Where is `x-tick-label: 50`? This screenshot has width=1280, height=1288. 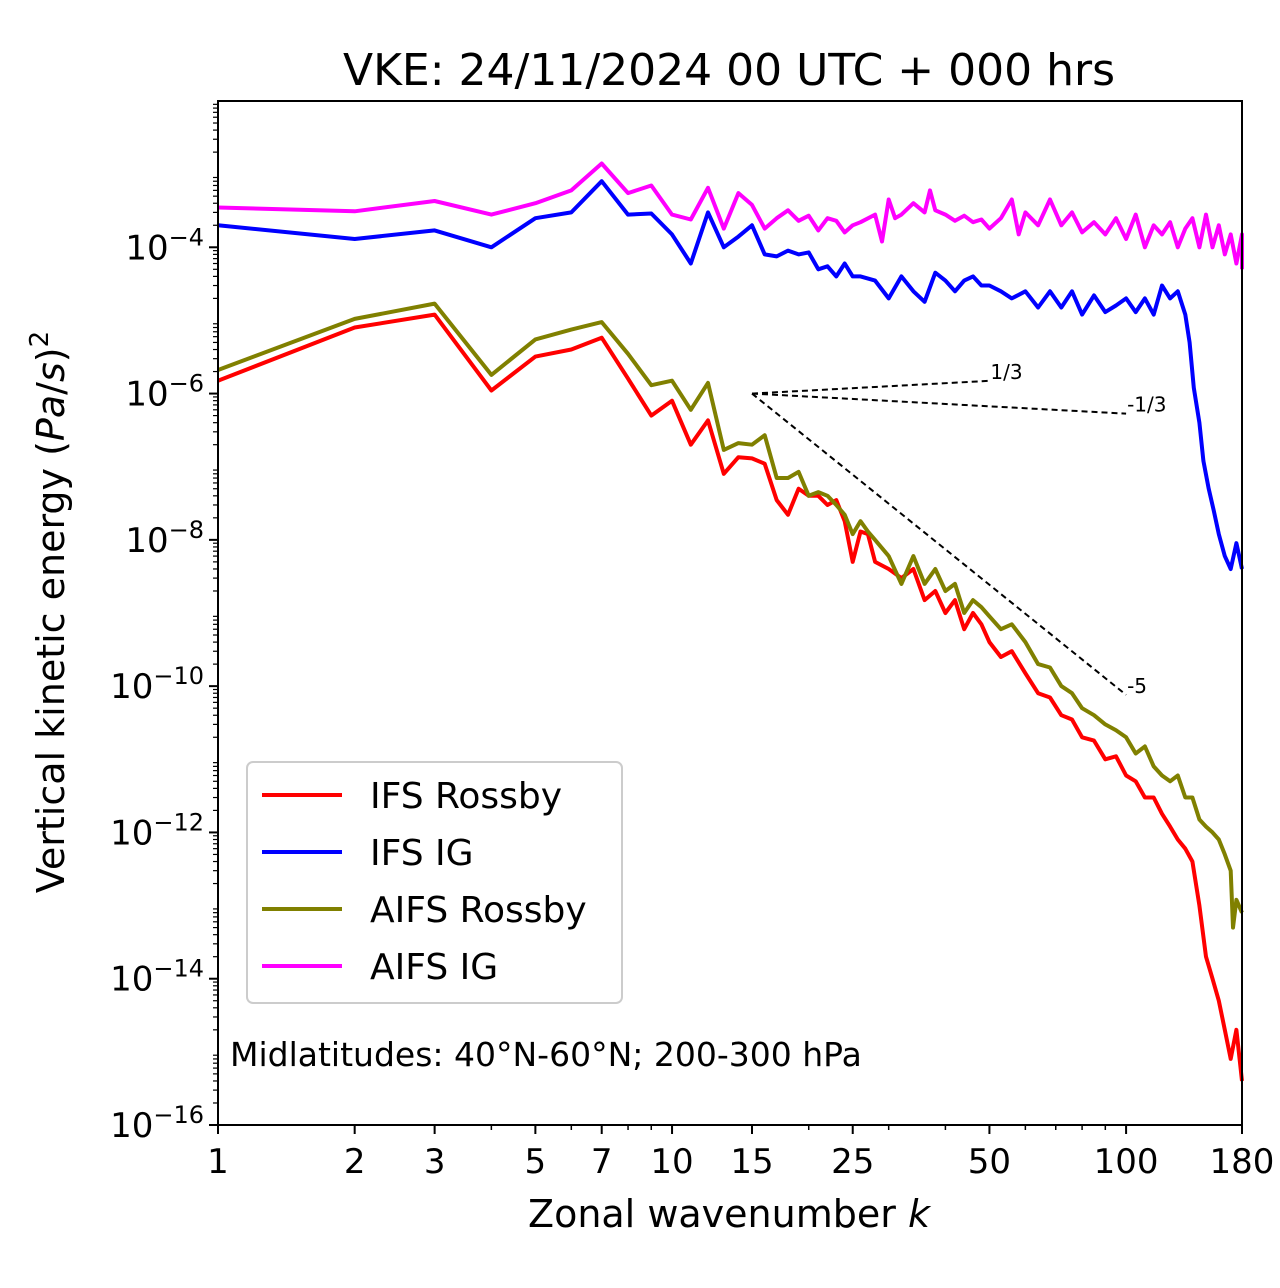 x-tick-label: 50 is located at coordinates (989, 1162).